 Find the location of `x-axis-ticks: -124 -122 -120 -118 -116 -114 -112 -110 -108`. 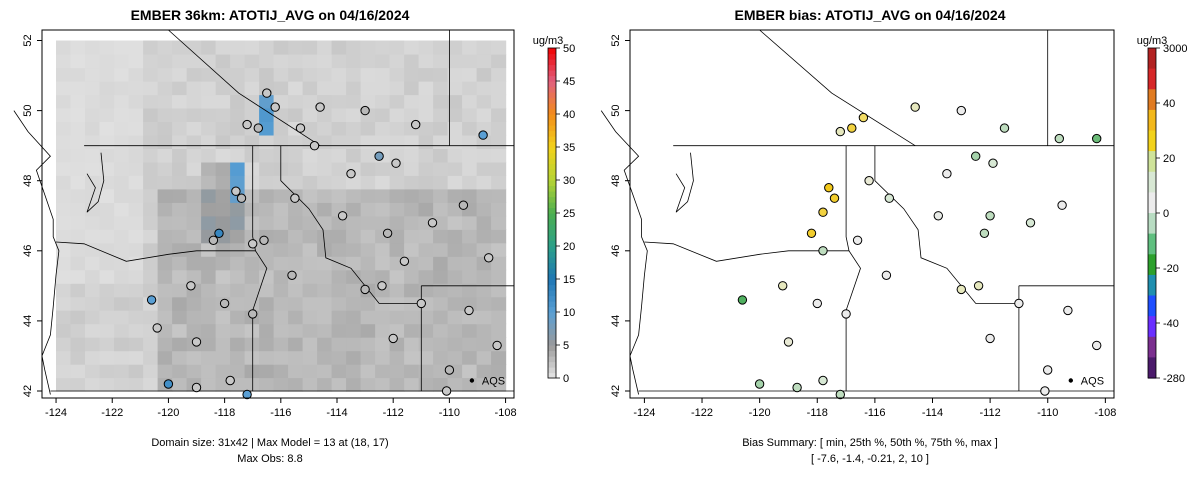

x-axis-ticks: -124 -122 -120 -118 -116 -114 -112 -110 -108 is located at coordinates (281, 408).